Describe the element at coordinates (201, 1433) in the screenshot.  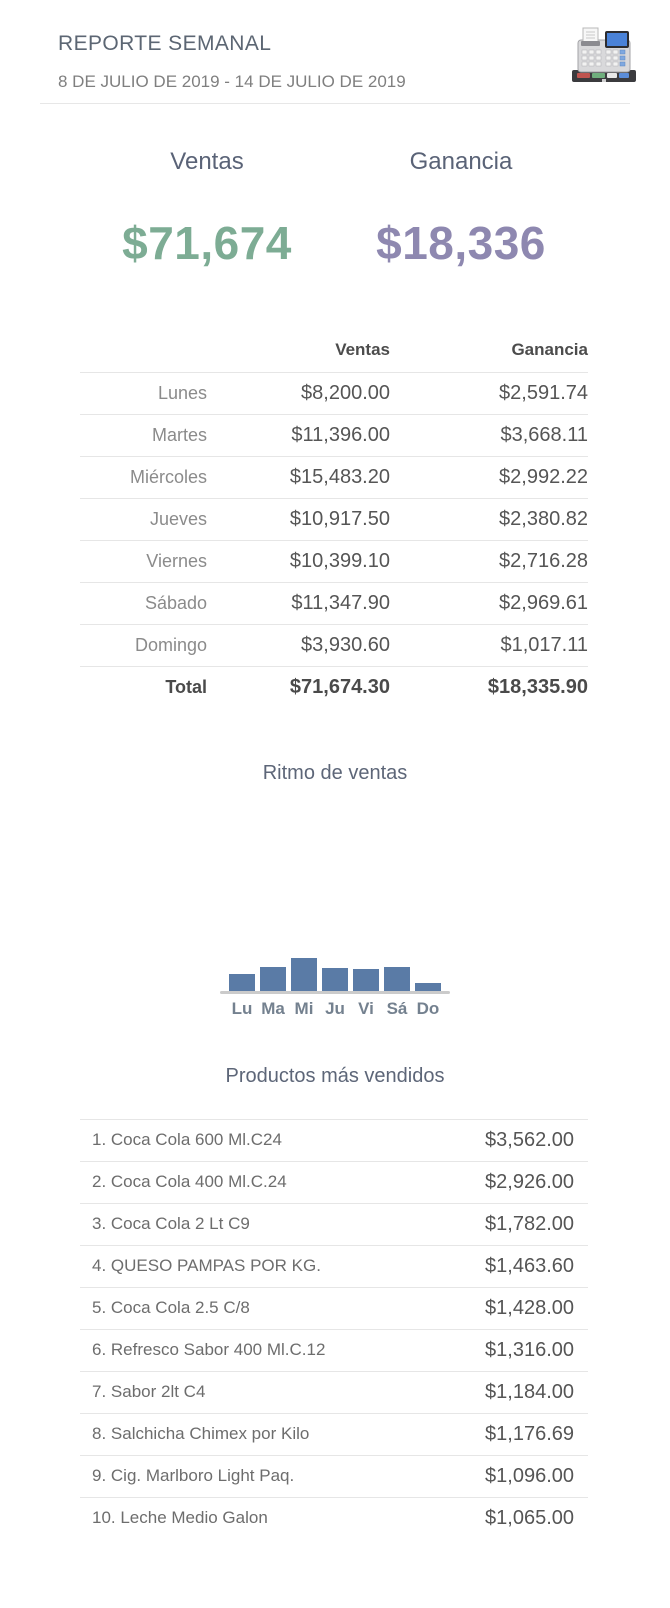
I see `product-name: 8. Salchicha Chimex por Kilo` at that location.